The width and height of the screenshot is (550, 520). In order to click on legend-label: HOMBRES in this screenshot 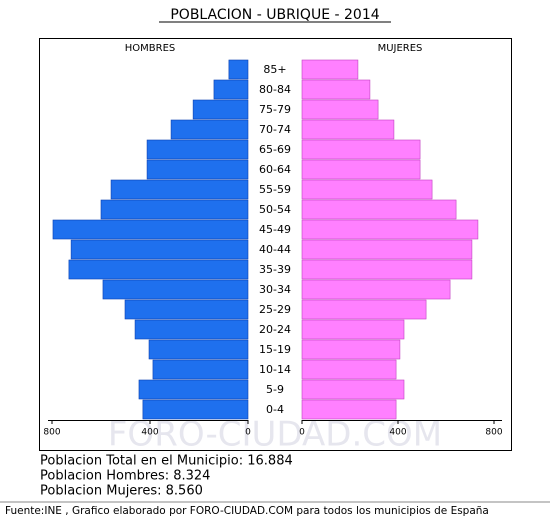, I will do `click(150, 48)`.